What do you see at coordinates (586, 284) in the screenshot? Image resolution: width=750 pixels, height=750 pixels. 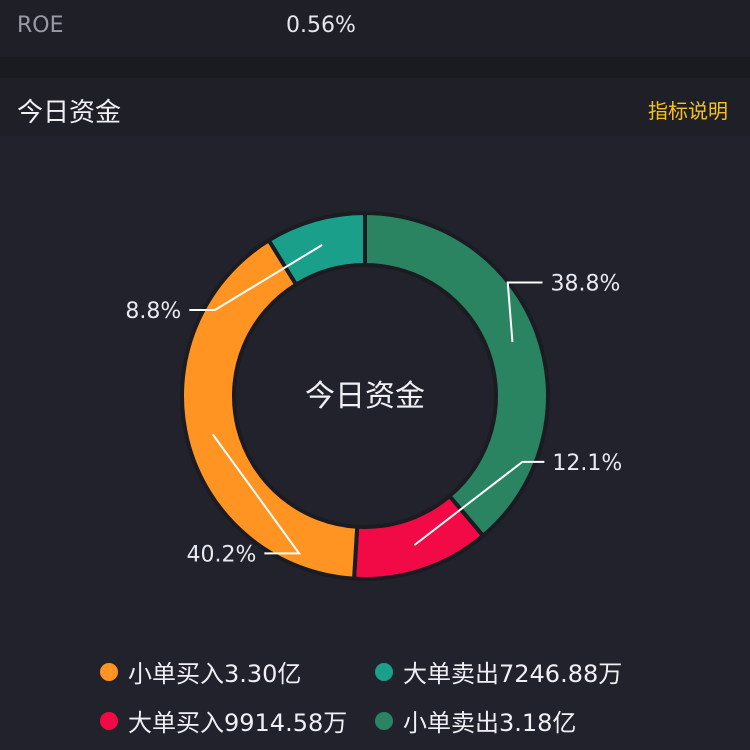 I see `slice-percent-label: 38.8%` at bounding box center [586, 284].